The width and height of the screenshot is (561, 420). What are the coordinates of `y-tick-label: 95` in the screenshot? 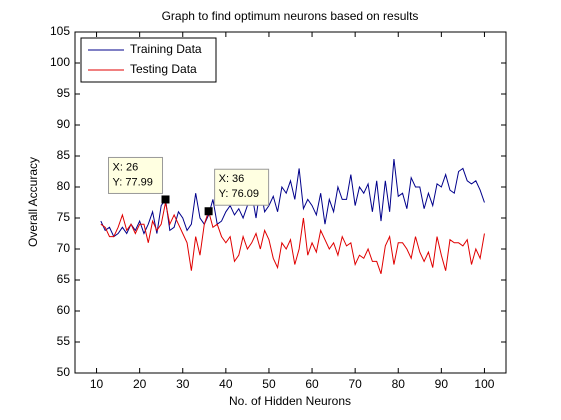 It's located at (64, 93).